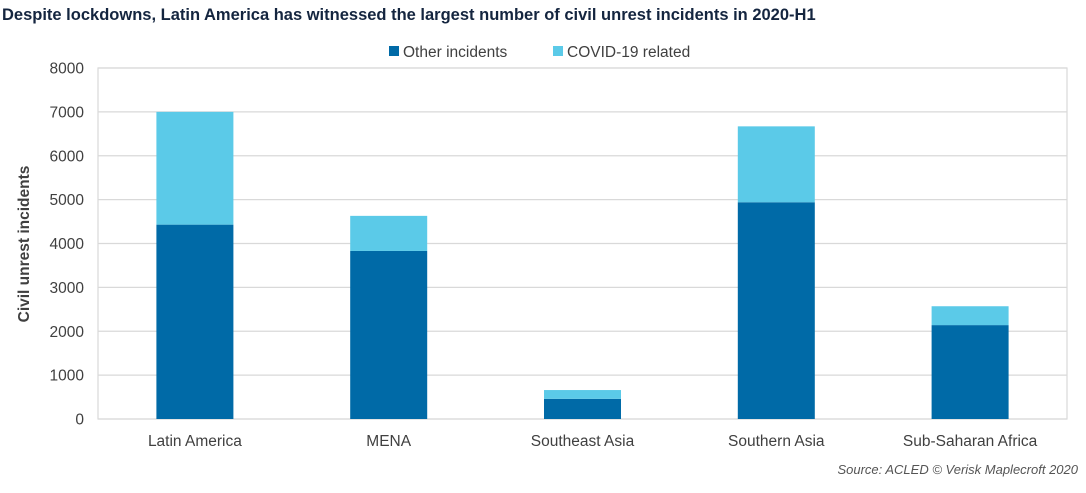  I want to click on y-tick-label: 1000, so click(67, 376).